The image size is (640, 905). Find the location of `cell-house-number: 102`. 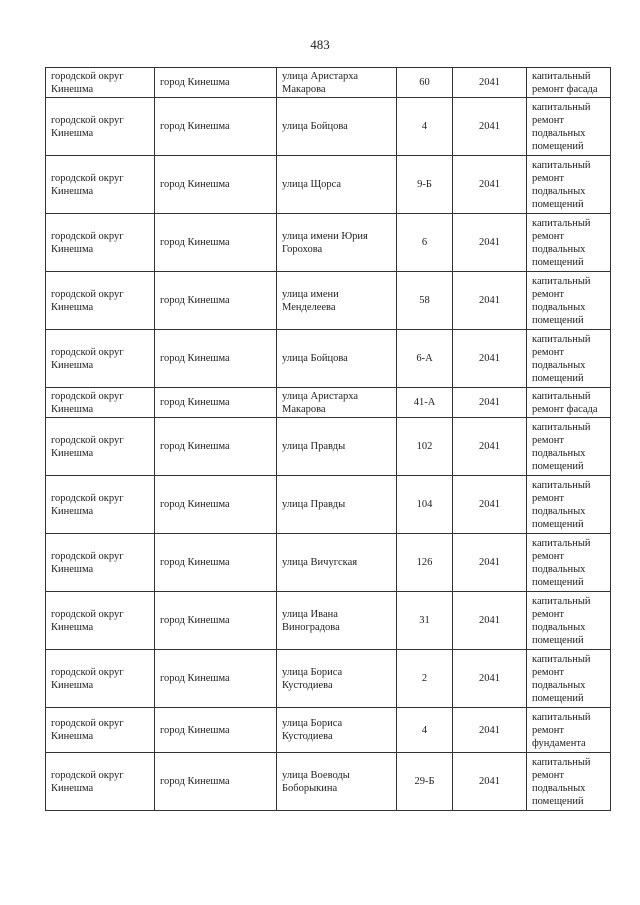

cell-house-number: 102 is located at coordinates (424, 446).